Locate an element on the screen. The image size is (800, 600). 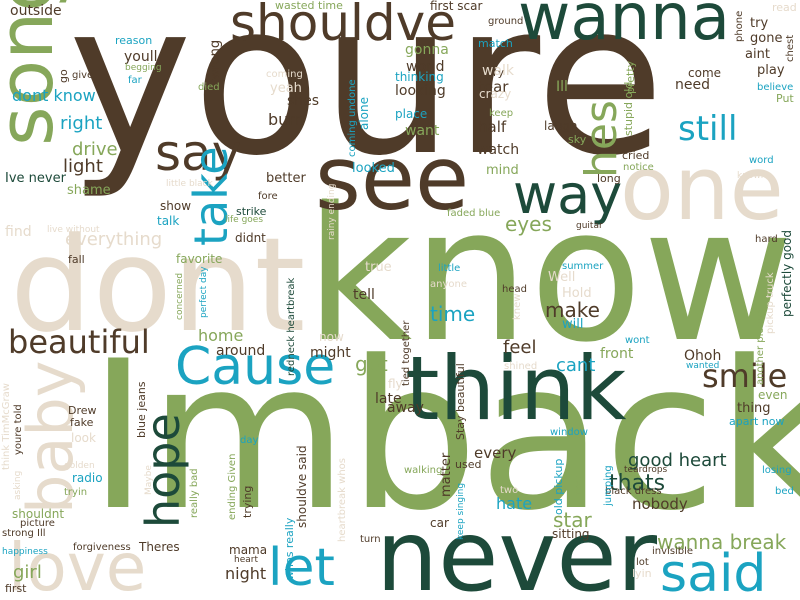
cloud-word-happiness: happiness is located at coordinates (25, 552).